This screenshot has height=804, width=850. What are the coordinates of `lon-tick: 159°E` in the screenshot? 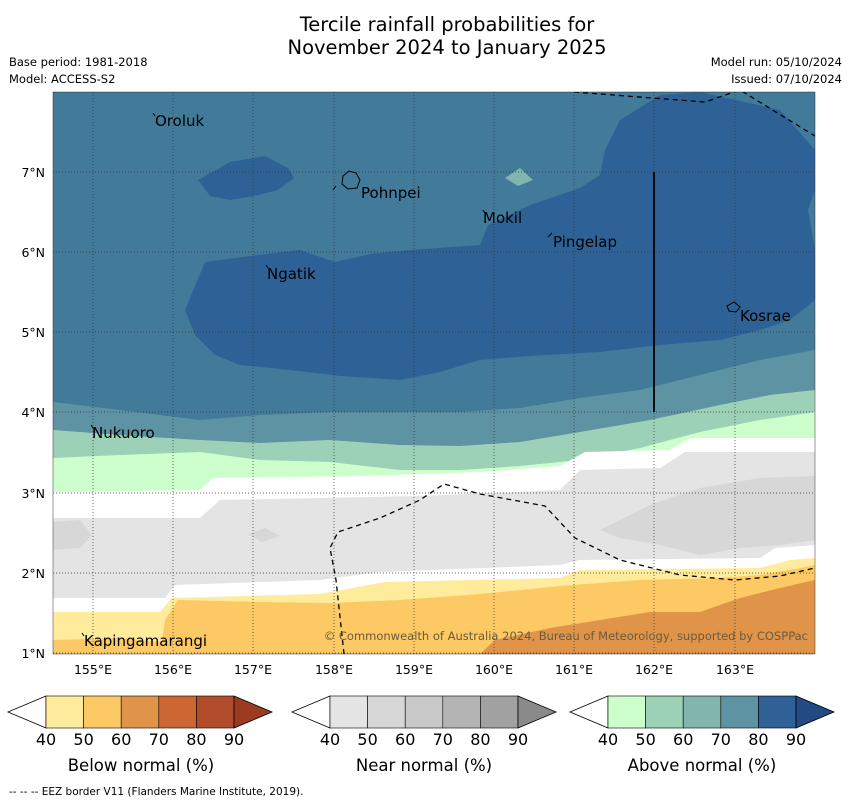 It's located at (414, 669).